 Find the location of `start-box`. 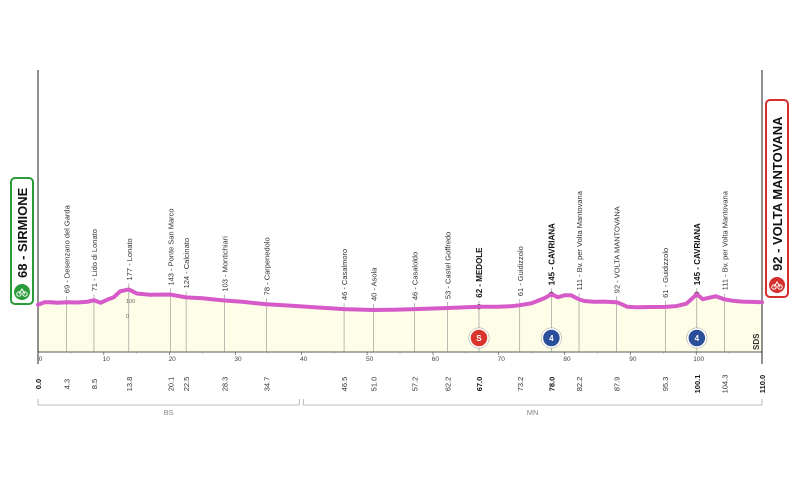

start-box is located at coordinates (22, 241).